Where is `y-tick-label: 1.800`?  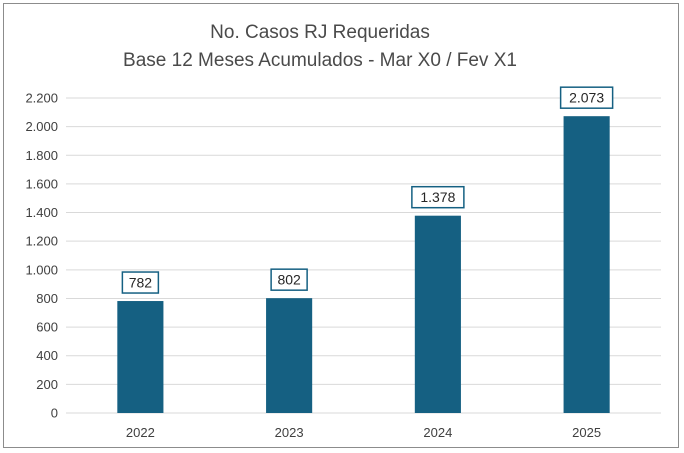 y-tick-label: 1.800 is located at coordinates (41, 155).